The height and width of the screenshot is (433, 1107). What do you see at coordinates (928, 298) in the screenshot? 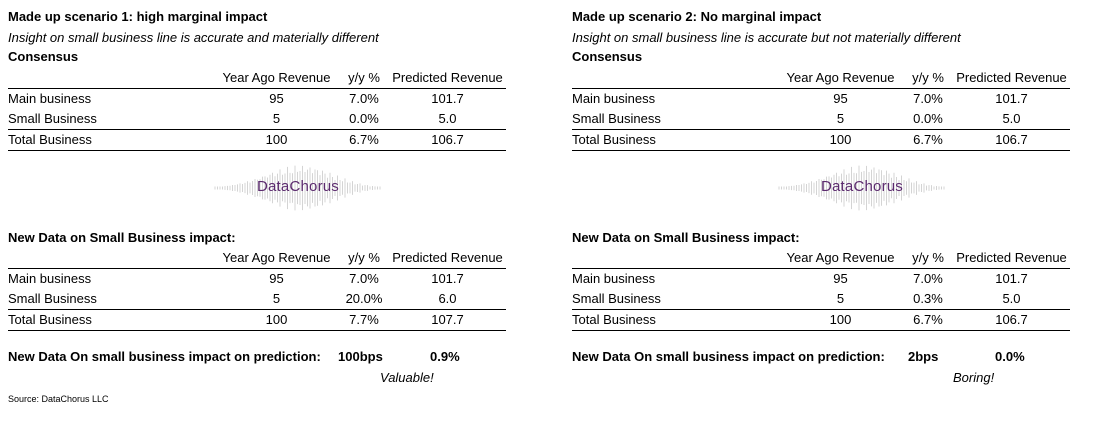
I see `cell-yoy: 0.3%` at bounding box center [928, 298].